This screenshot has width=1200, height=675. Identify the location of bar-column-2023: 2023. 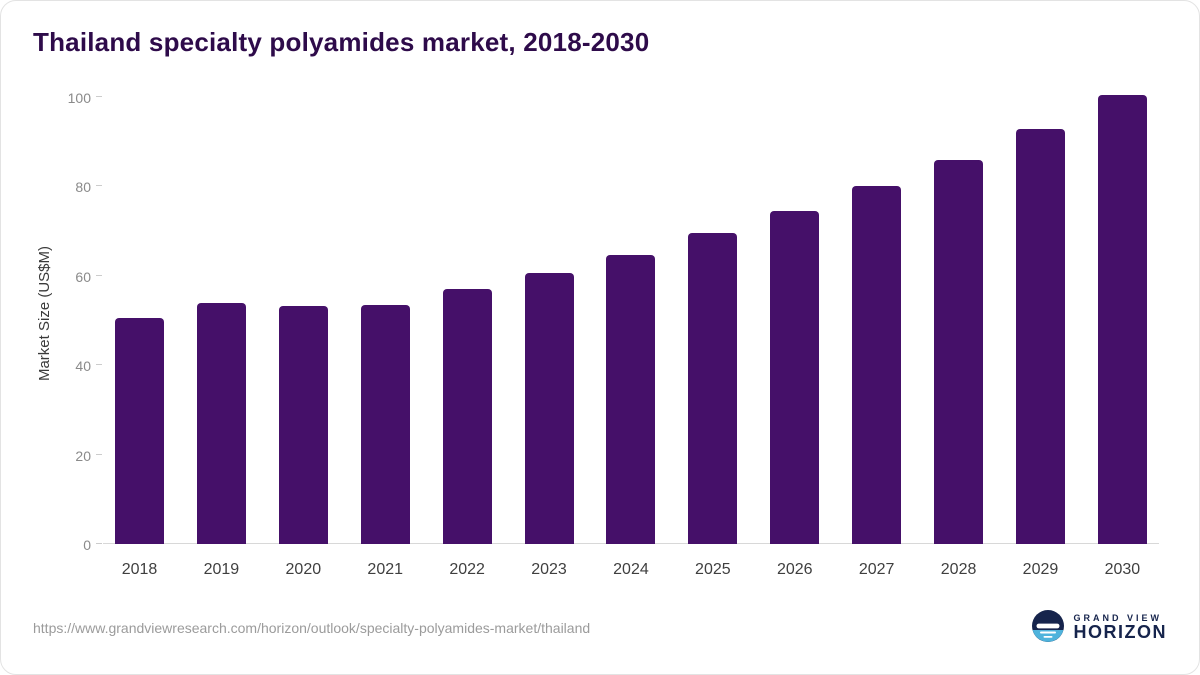
(549, 336).